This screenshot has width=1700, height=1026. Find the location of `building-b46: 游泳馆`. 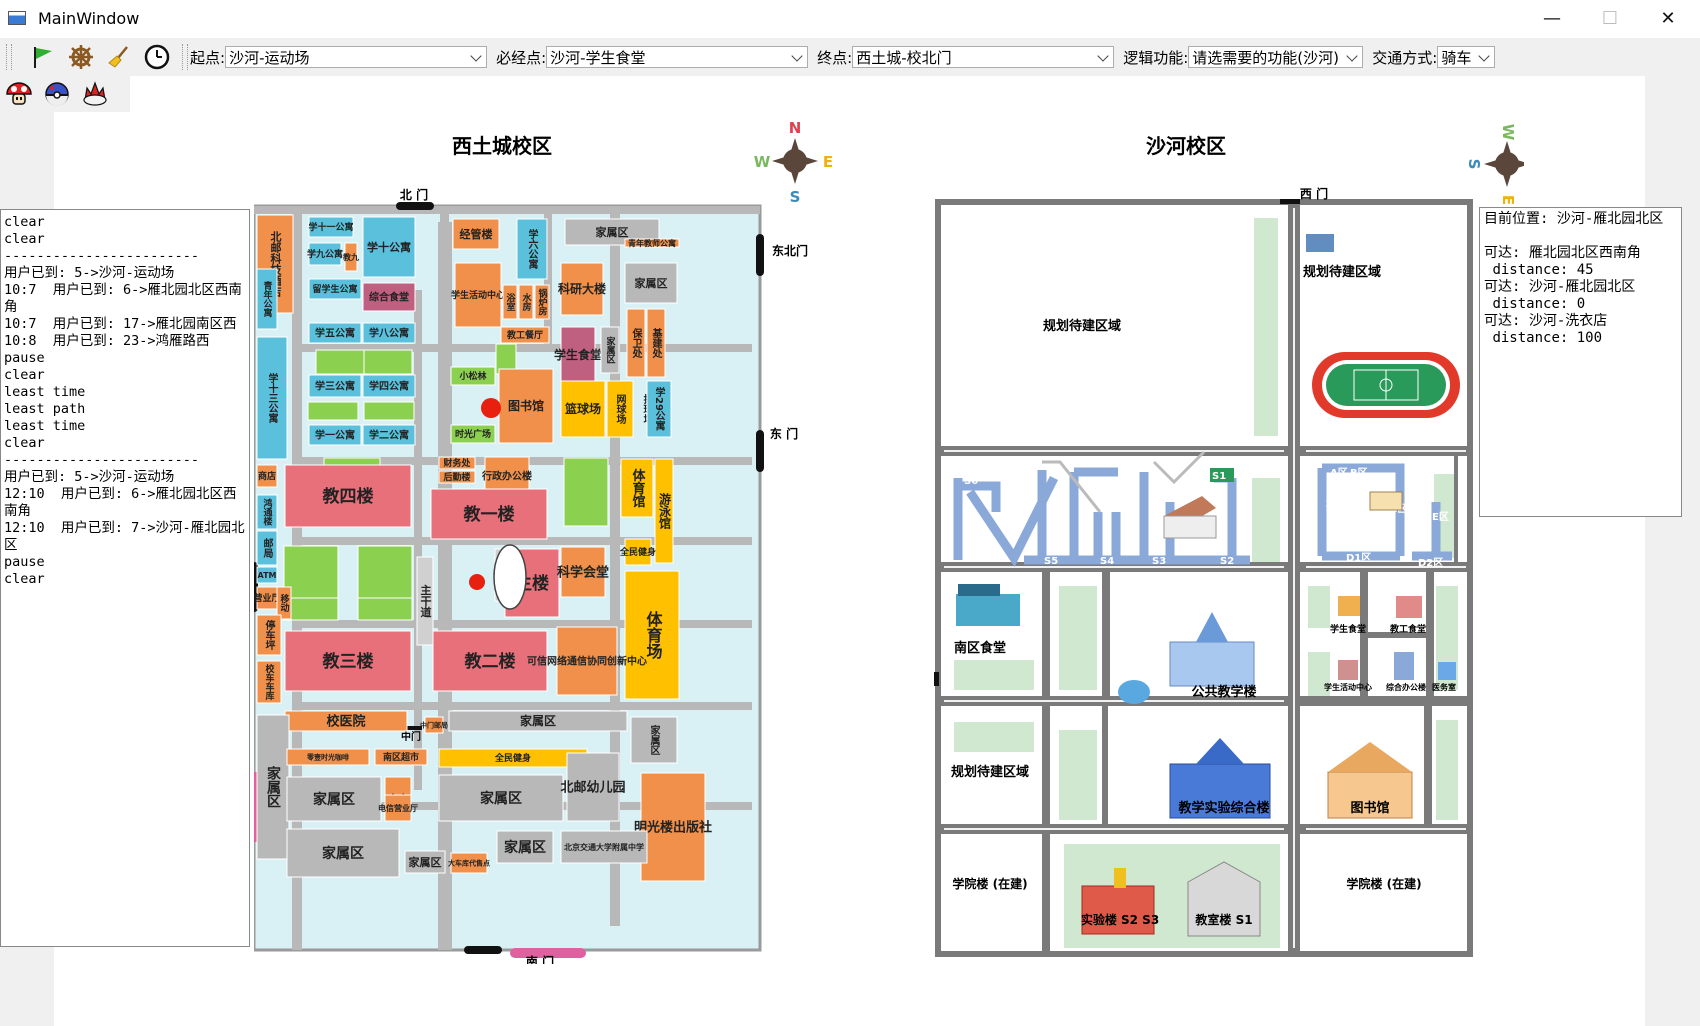

building-b46: 游泳馆 is located at coordinates (664, 511).